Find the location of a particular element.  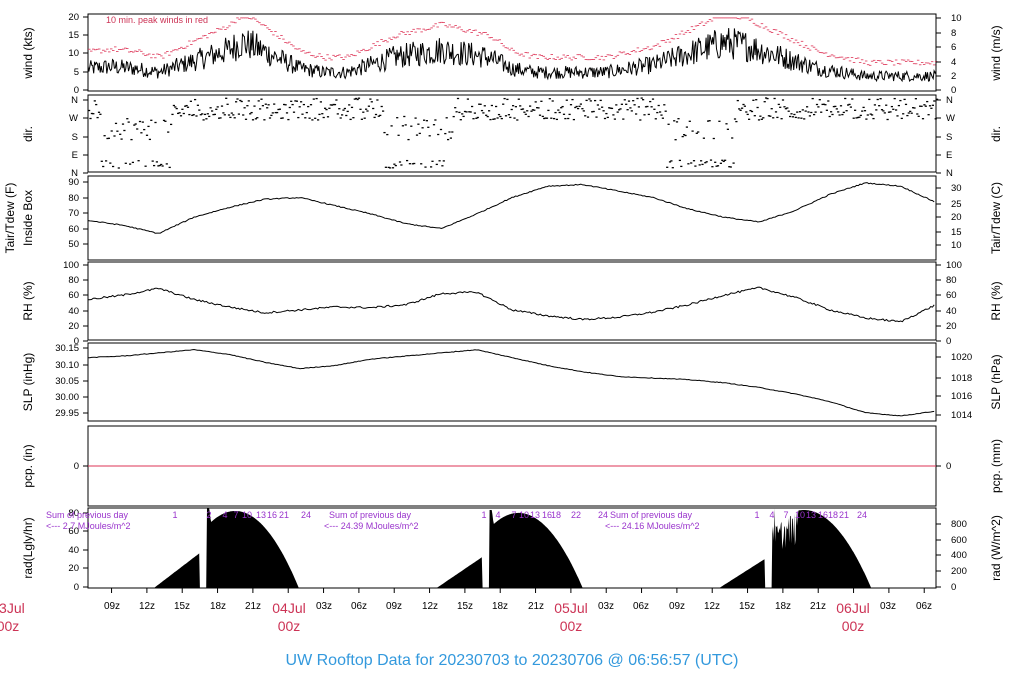

tick-label: 8 is located at coordinates (953, 33).